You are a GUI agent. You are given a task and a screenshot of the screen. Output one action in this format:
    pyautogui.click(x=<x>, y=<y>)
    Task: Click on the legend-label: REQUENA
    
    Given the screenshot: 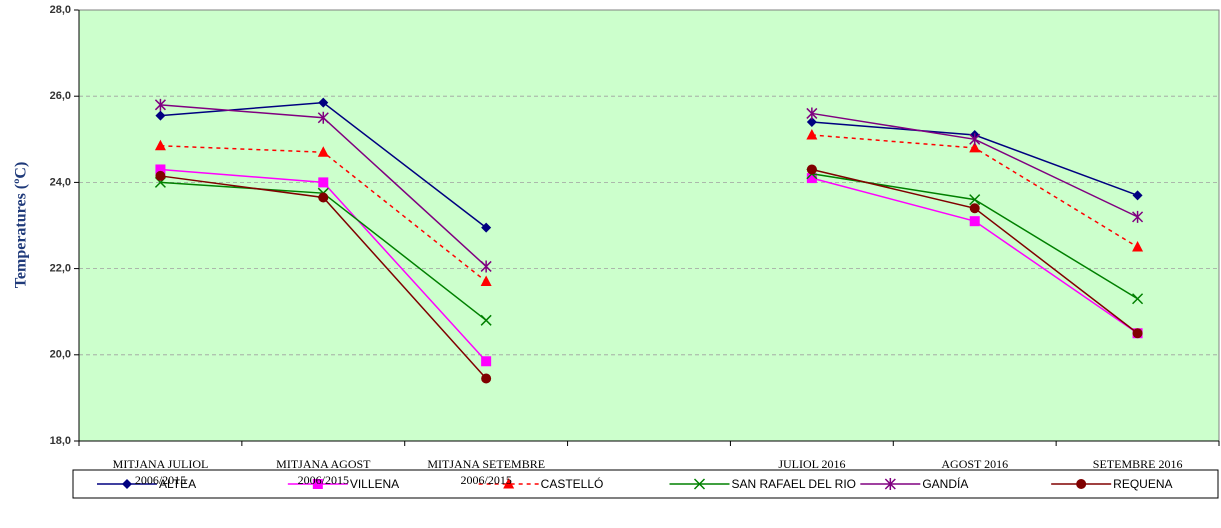 What is the action you would take?
    pyautogui.click(x=1143, y=484)
    